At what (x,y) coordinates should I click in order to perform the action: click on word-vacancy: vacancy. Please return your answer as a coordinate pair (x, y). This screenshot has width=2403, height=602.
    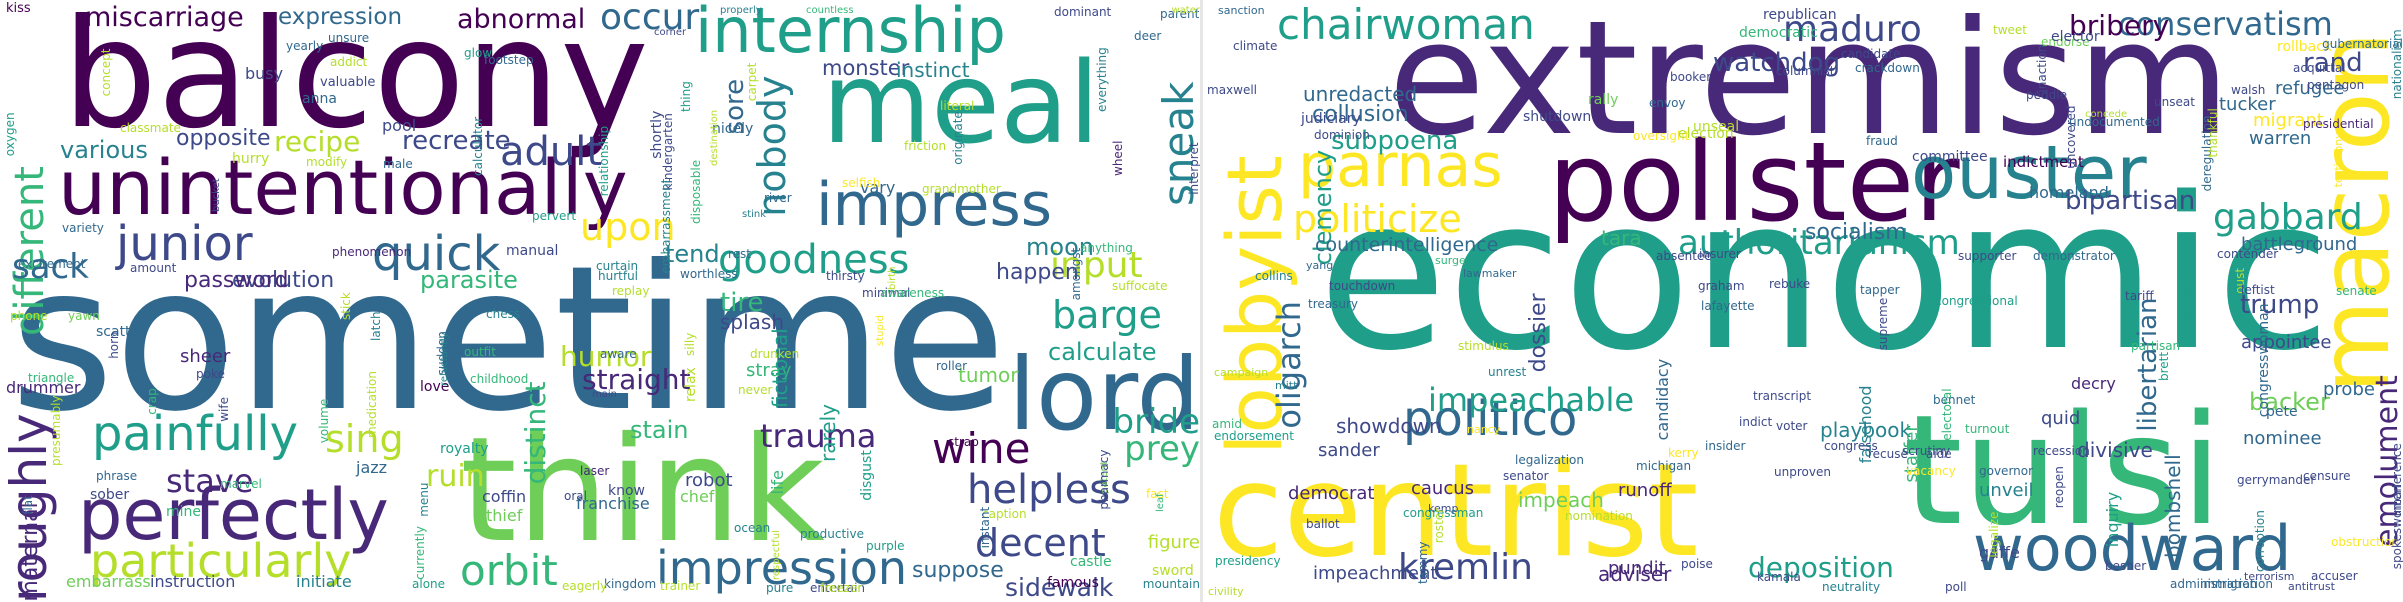
    Looking at the image, I should click on (1931, 471).